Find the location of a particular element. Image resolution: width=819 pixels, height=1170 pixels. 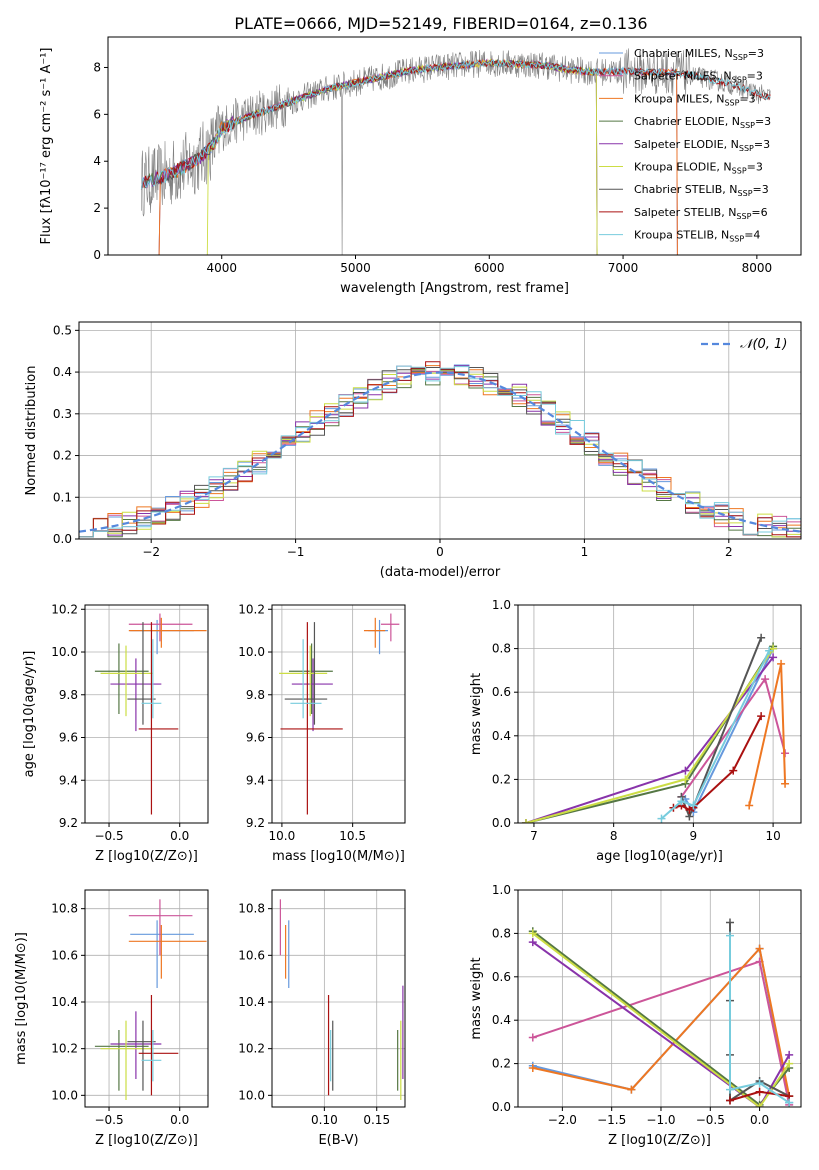

y-tick-label: 2 is located at coordinates (97, 208).